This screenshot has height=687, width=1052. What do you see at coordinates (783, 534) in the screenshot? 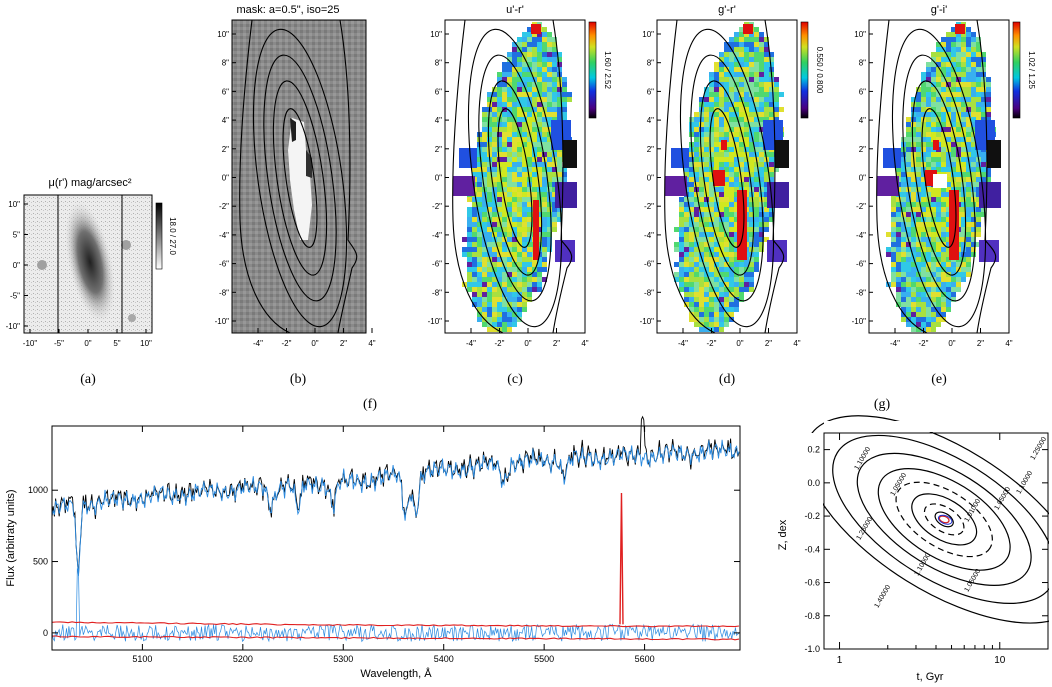
I see `contour-ylabel: Z, dex` at bounding box center [783, 534].